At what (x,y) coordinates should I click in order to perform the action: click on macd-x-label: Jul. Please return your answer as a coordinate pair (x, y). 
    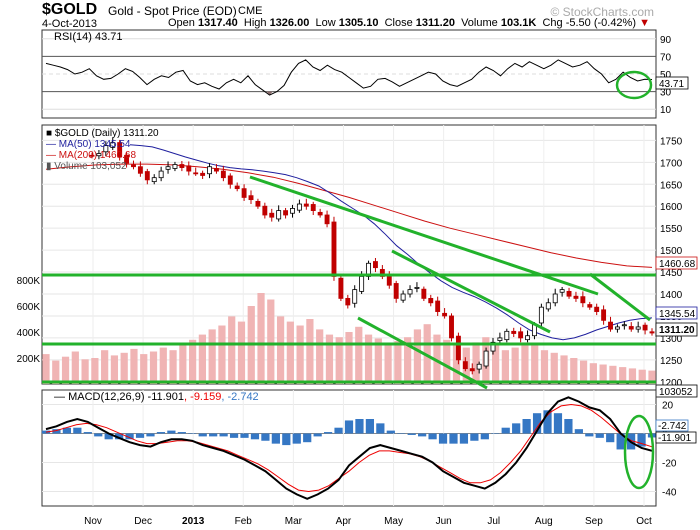
    Looking at the image, I should click on (493, 521).